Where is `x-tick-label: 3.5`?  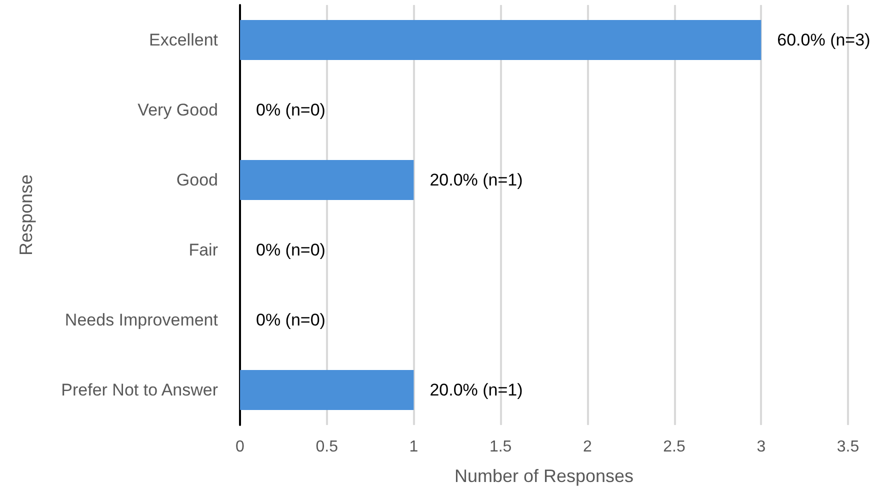
x-tick-label: 3.5 is located at coordinates (848, 447).